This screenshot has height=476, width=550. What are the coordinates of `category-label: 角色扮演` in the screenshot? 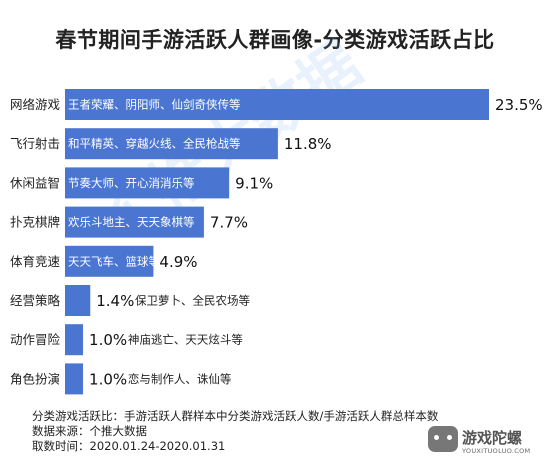 It's located at (35, 378).